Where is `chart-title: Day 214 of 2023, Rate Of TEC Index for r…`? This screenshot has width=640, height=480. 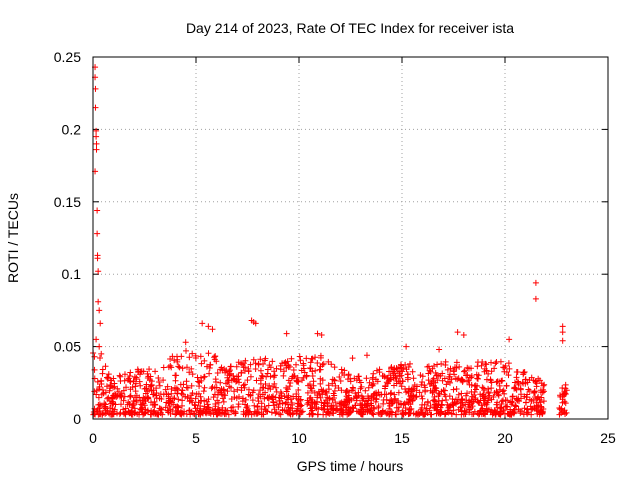
chart-title: Day 214 of 2023, Rate Of TEC Index for r… is located at coordinates (350, 28).